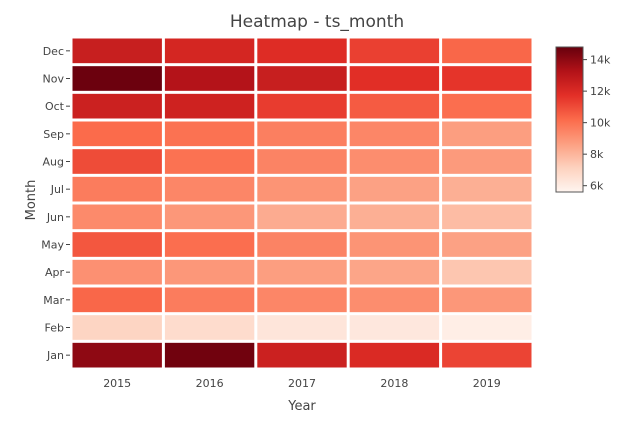 The image size is (640, 430). I want to click on y-tick-label: Apr, so click(55, 272).